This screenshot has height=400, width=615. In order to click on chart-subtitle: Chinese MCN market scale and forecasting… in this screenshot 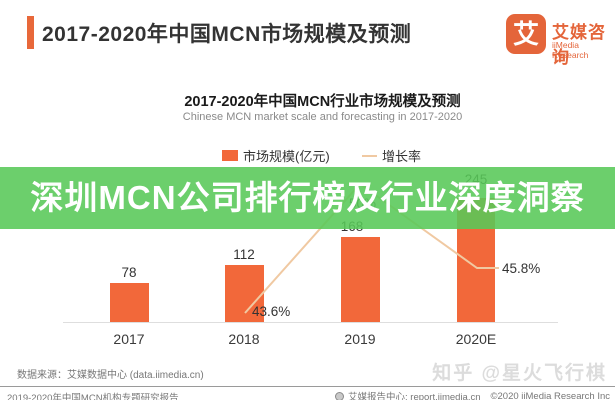, I will do `click(322, 117)`.